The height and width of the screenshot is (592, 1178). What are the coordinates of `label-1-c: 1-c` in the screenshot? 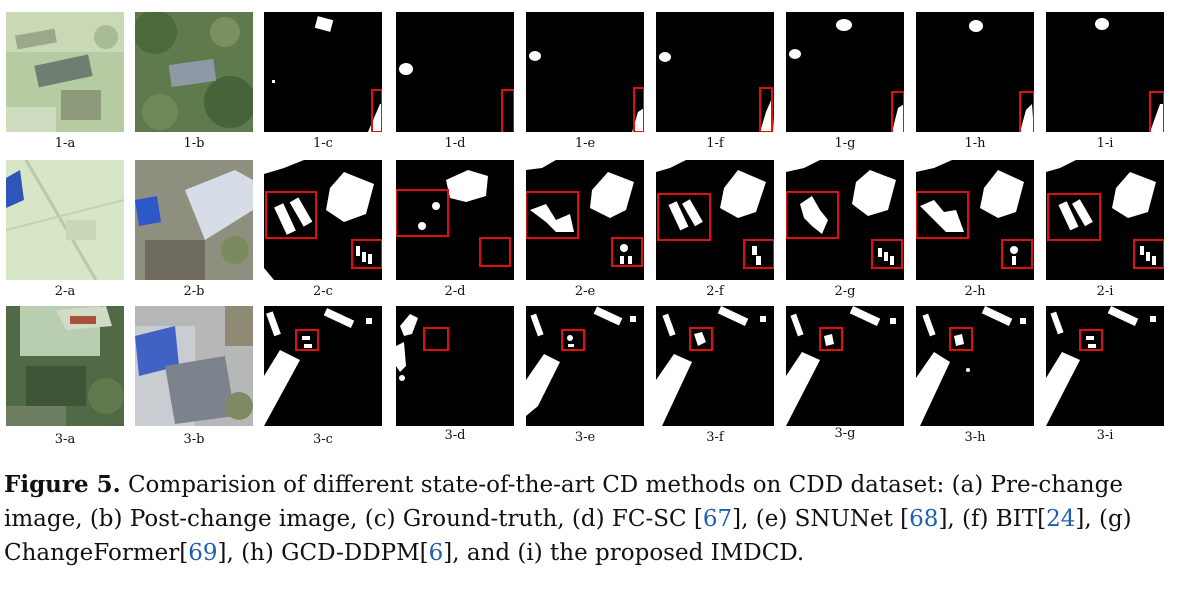 It's located at (323, 143).